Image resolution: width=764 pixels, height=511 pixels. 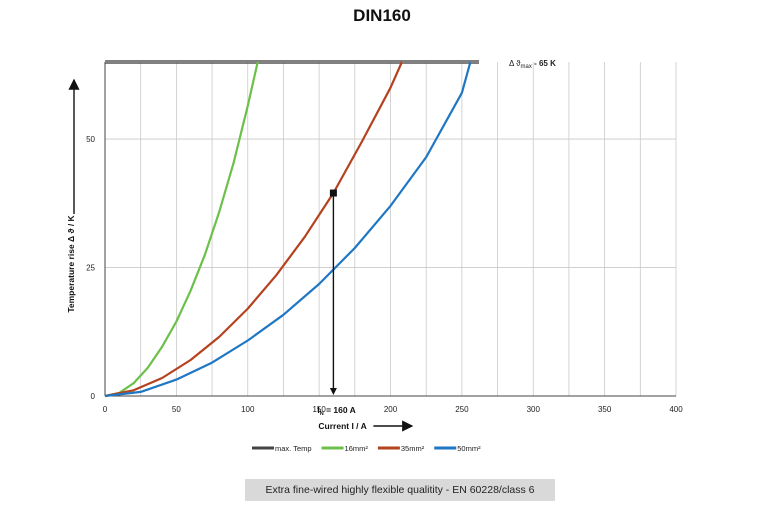 What do you see at coordinates (357, 448) in the screenshot?
I see `legend-label: 16mm²` at bounding box center [357, 448].